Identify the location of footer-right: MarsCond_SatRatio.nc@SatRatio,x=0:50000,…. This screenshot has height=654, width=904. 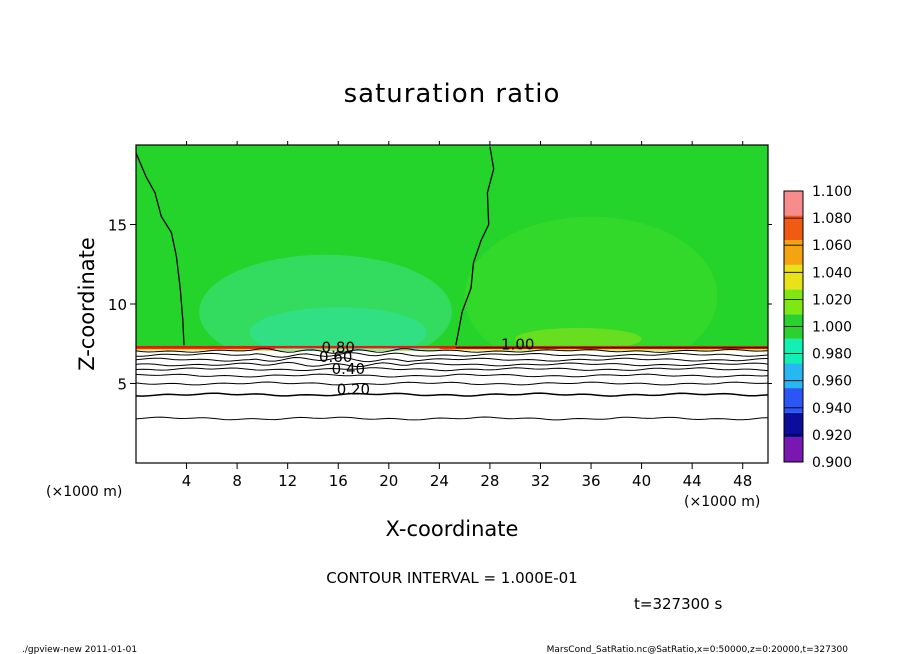
(698, 649).